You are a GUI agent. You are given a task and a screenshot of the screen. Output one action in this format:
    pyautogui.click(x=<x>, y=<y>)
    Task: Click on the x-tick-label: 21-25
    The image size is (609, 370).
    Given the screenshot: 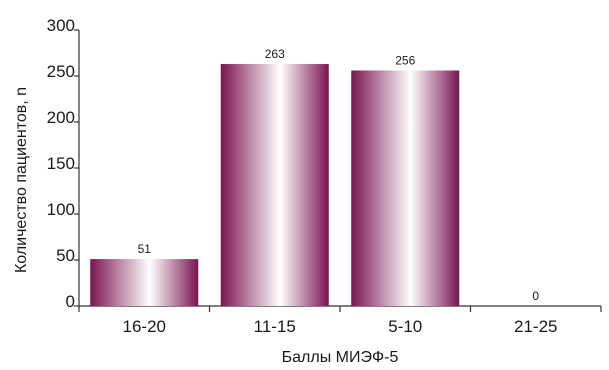 What is the action you would take?
    pyautogui.click(x=535, y=326)
    